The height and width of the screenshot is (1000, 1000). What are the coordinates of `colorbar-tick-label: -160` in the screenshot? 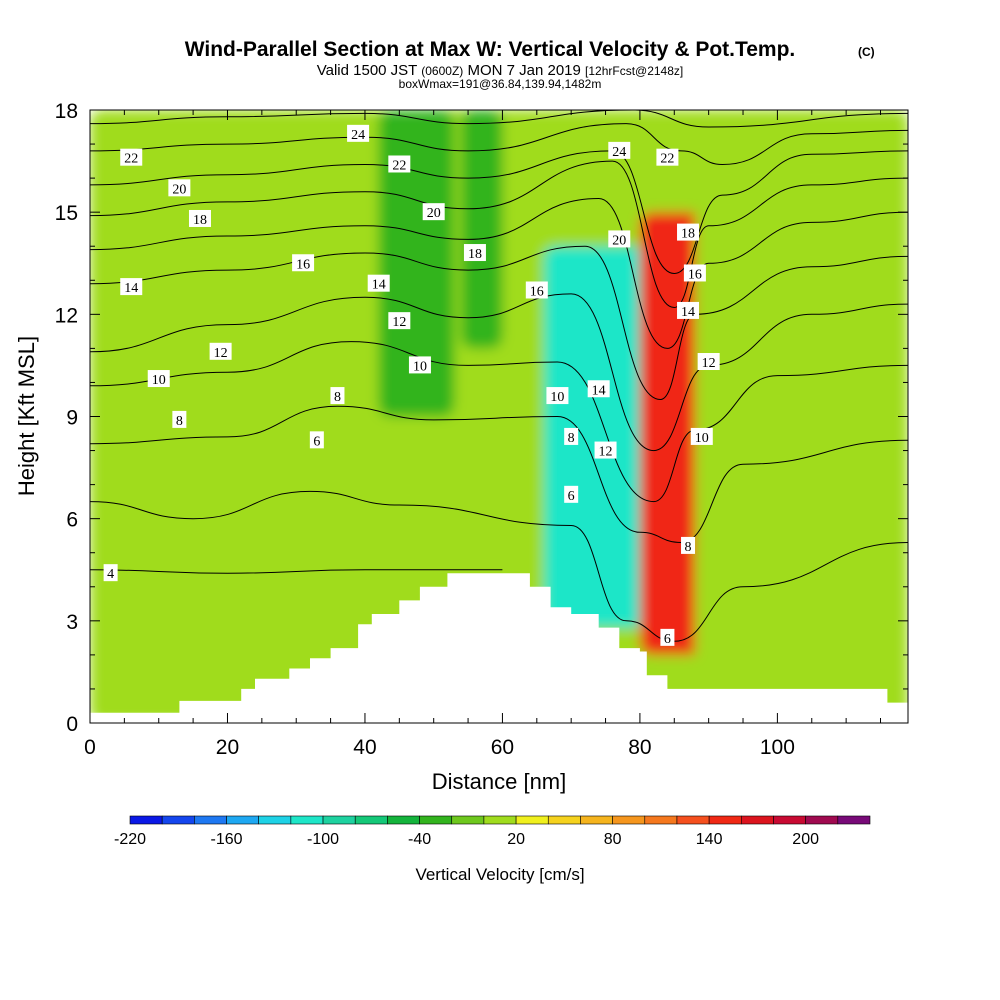 It's located at (227, 839).